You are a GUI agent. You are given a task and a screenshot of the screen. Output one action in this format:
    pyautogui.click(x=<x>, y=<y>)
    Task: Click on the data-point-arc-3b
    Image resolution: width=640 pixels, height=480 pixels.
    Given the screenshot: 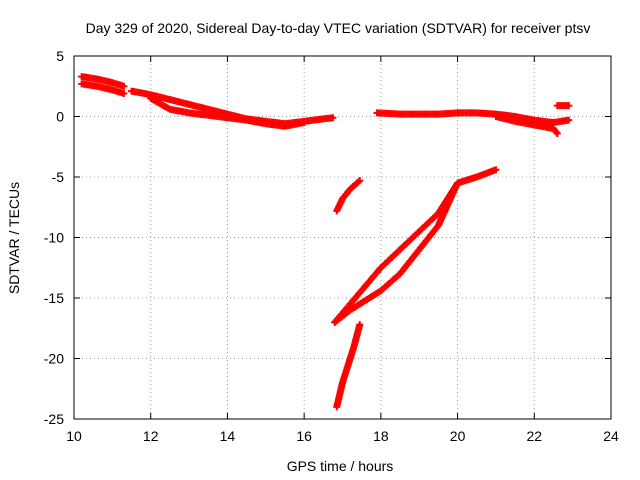 What is the action you would take?
    pyautogui.click(x=557, y=133)
    